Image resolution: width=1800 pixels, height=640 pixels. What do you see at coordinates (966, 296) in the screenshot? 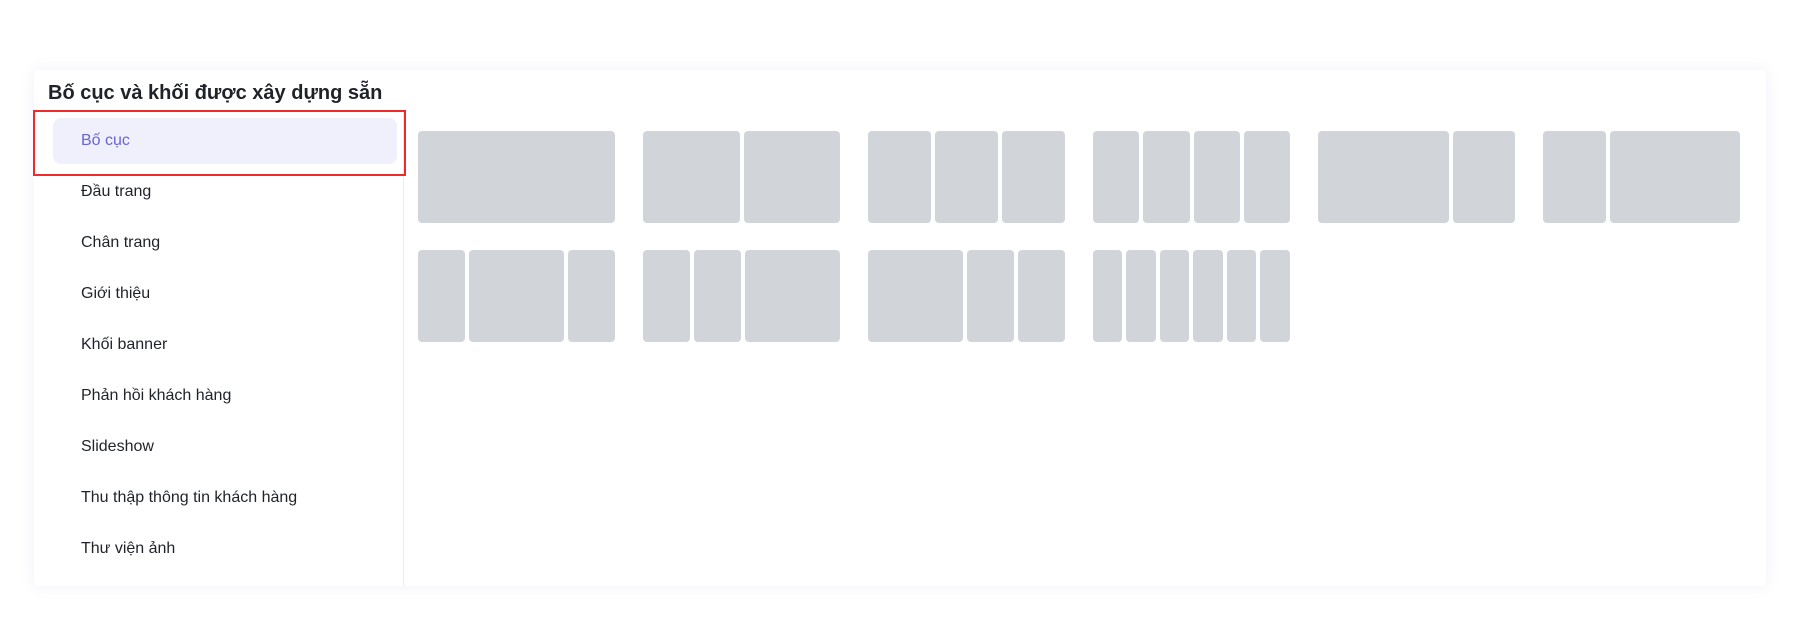
I see `layout-tile-2-1-1-col` at bounding box center [966, 296].